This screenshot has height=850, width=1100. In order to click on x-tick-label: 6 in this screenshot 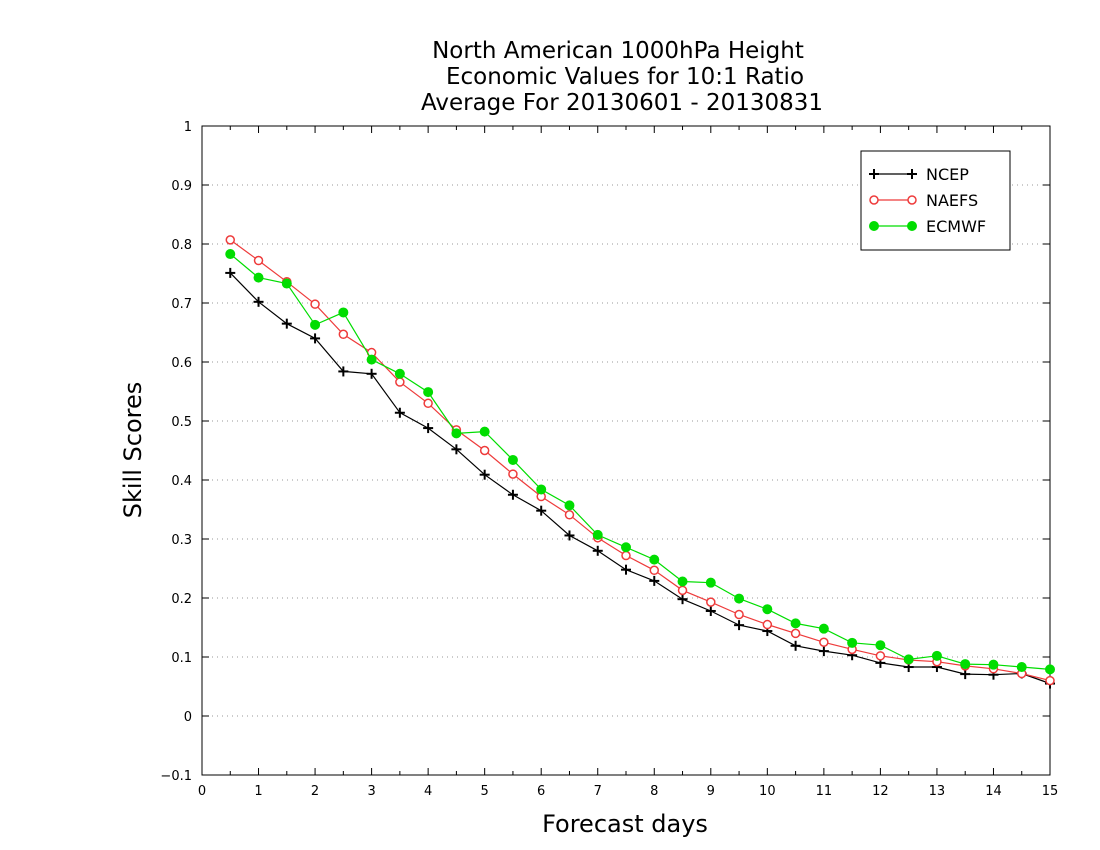, I will do `click(541, 791)`.